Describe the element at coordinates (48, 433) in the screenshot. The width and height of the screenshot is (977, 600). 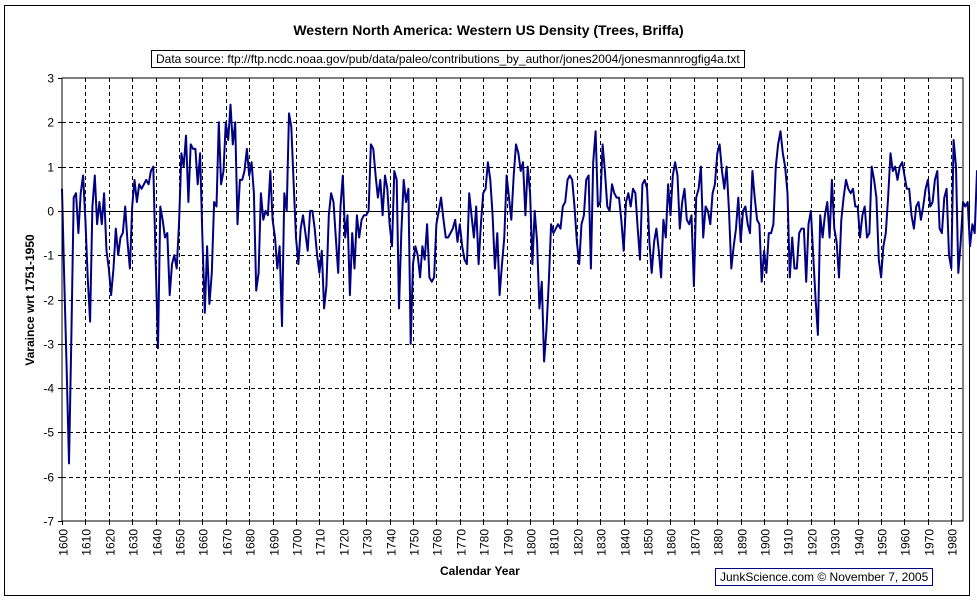
I see `y-tick-label: -5` at that location.